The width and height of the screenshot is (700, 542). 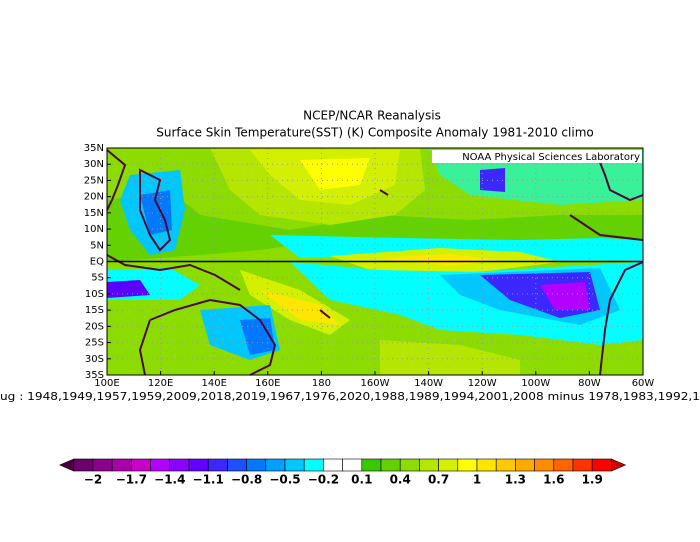 What do you see at coordinates (94, 164) in the screenshot?
I see `lat-label: 30N` at bounding box center [94, 164].